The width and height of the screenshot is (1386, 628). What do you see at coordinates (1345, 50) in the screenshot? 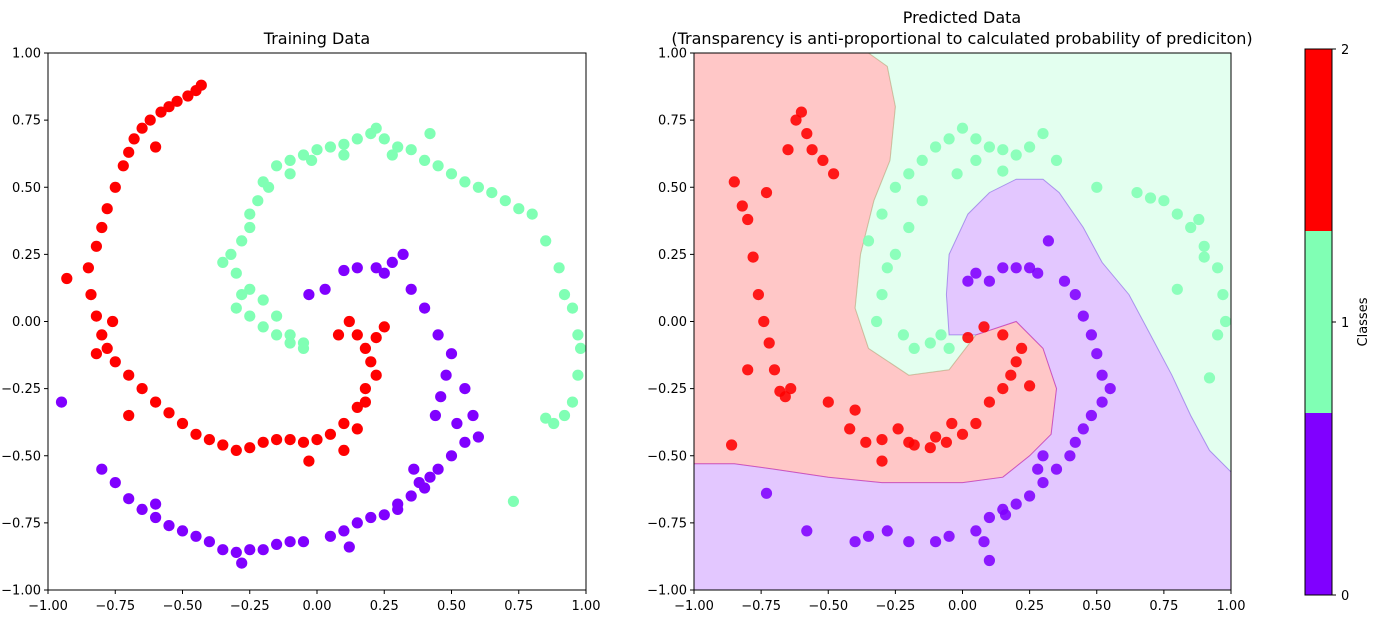
I see `colorbar-tick-label-2: 2` at bounding box center [1345, 50].